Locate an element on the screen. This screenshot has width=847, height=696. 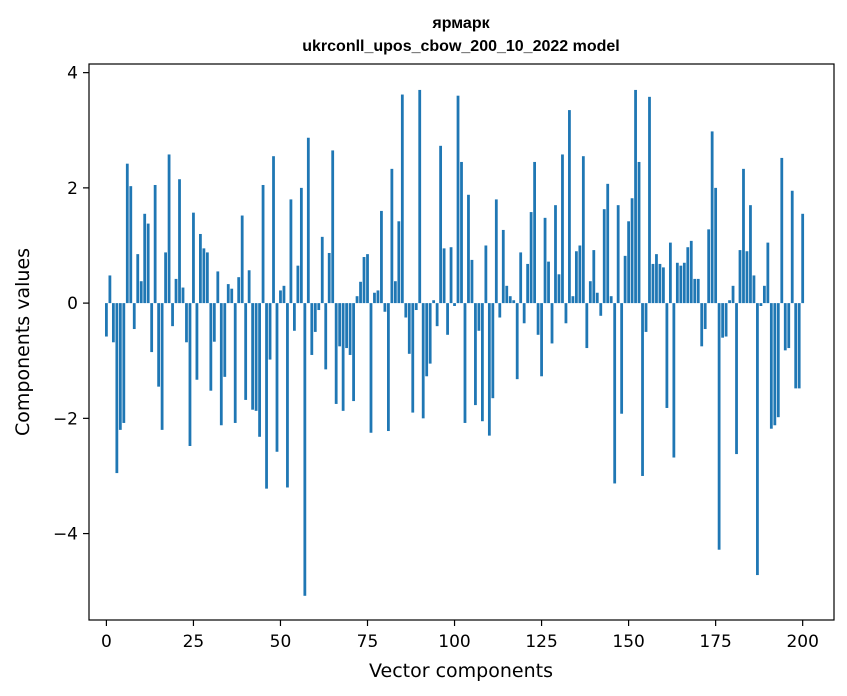
y-tick-label: 0 is located at coordinates (72, 304).